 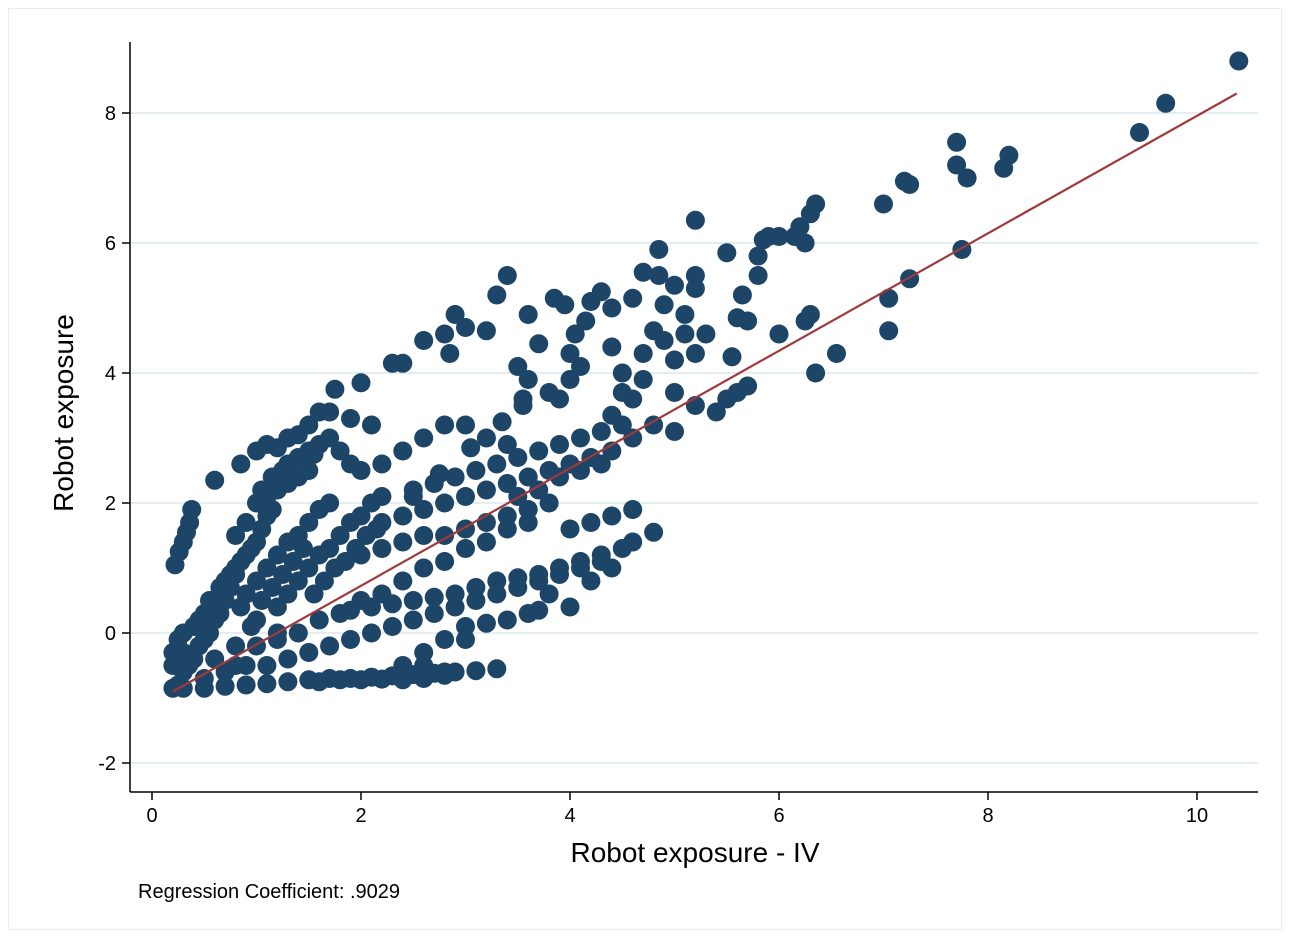 What do you see at coordinates (778, 816) in the screenshot?
I see `x-tick-label: 6` at bounding box center [778, 816].